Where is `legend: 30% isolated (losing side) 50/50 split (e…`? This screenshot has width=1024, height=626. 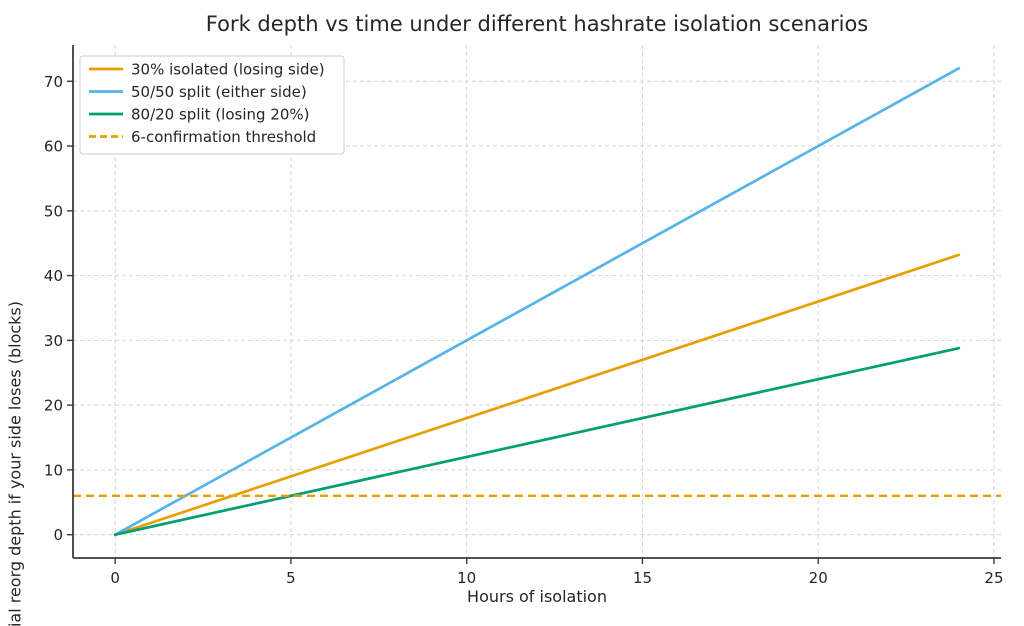
legend: 30% isolated (losing side) 50/50 split (e… is located at coordinates (212, 105).